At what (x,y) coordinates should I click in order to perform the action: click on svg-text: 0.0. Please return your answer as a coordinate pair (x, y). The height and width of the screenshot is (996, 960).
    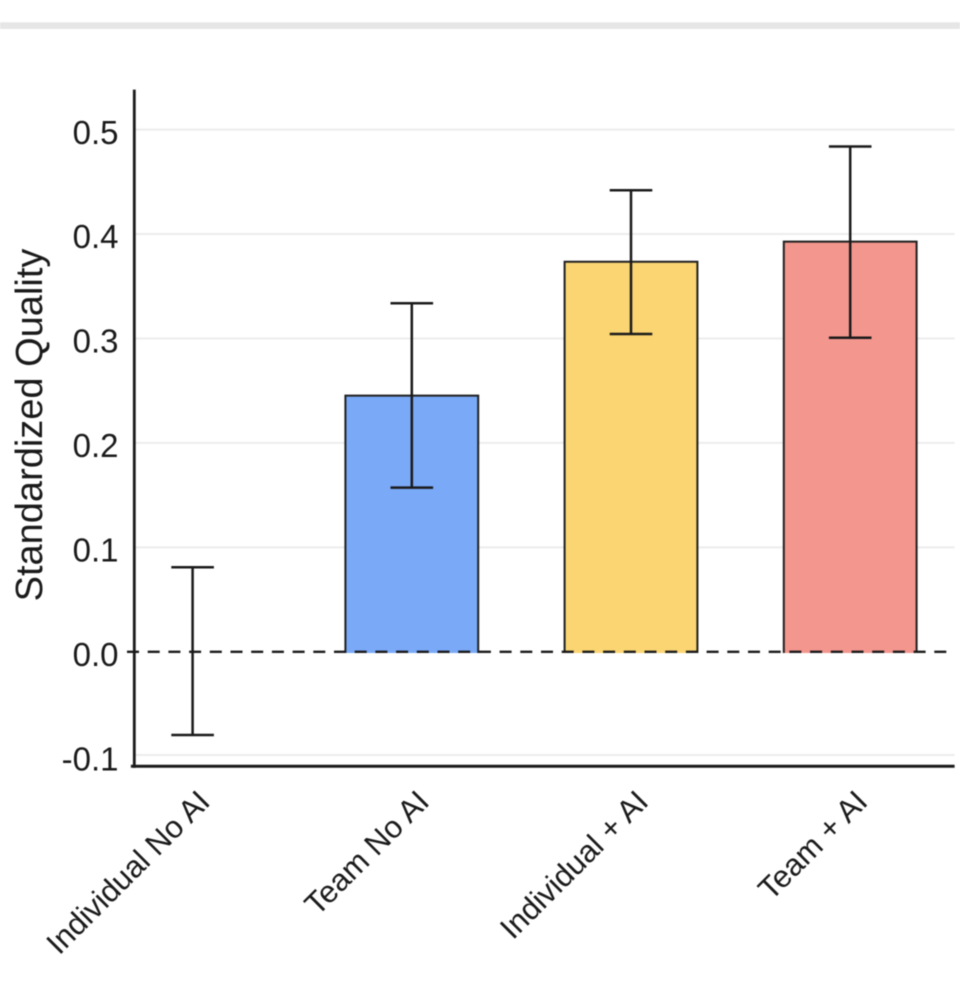
    Looking at the image, I should click on (96, 654).